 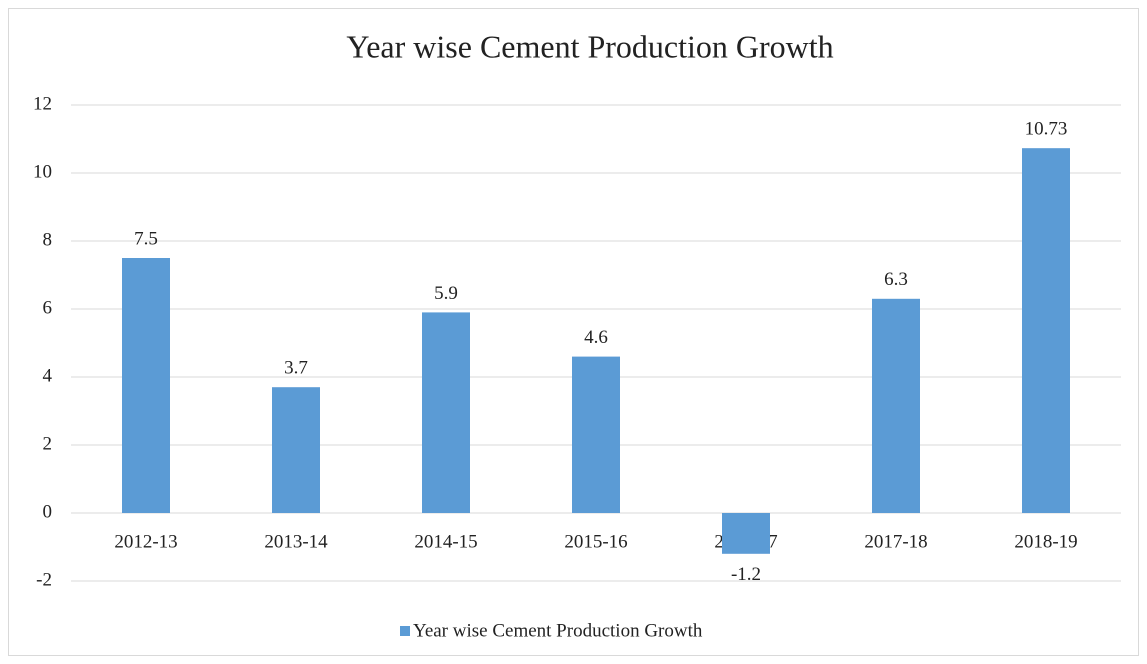 What do you see at coordinates (1045, 541) in the screenshot?
I see `x-tick-label: 2018-19` at bounding box center [1045, 541].